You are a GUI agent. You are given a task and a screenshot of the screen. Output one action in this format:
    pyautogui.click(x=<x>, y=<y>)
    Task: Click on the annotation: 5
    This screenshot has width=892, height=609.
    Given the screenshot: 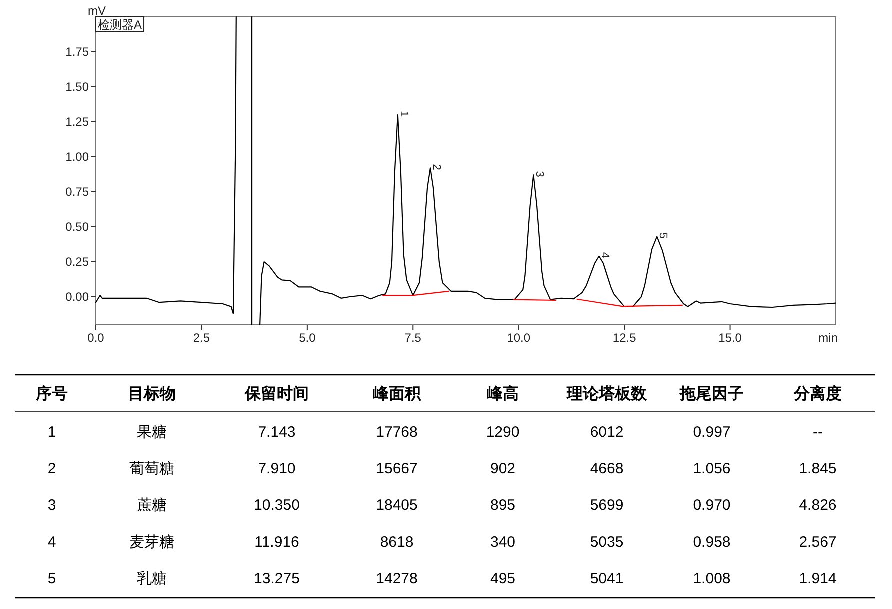 What is the action you would take?
    pyautogui.click(x=663, y=235)
    